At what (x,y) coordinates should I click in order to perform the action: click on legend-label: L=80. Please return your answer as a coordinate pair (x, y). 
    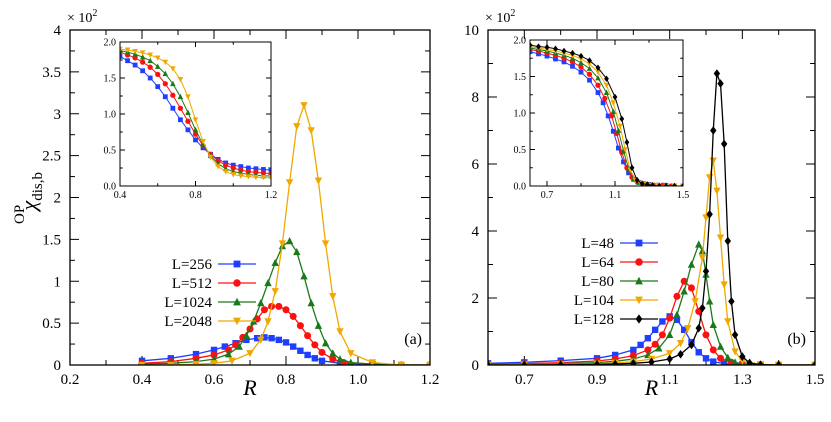
    Looking at the image, I should click on (597, 282).